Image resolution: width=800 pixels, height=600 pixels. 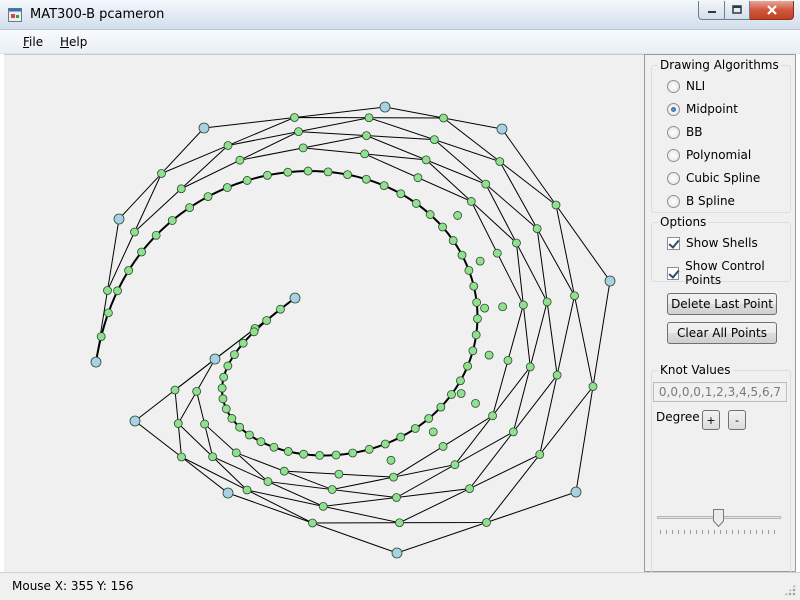 I want to click on radio-bb: BB, so click(x=684, y=132).